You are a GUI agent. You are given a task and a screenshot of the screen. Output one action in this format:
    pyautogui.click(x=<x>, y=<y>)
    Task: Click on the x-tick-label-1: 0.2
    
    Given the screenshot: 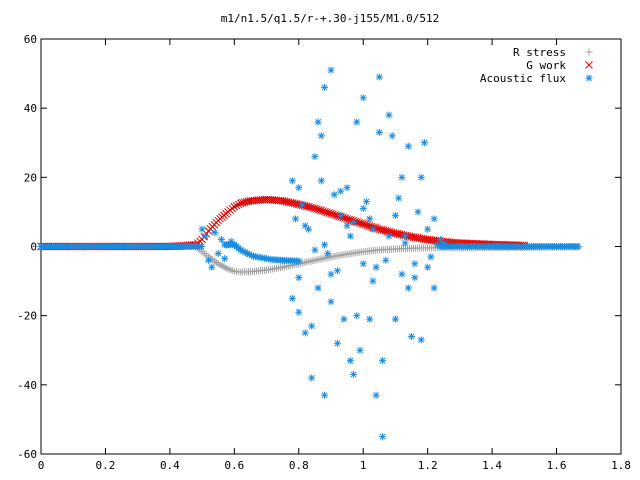 What is the action you would take?
    pyautogui.click(x=106, y=465)
    